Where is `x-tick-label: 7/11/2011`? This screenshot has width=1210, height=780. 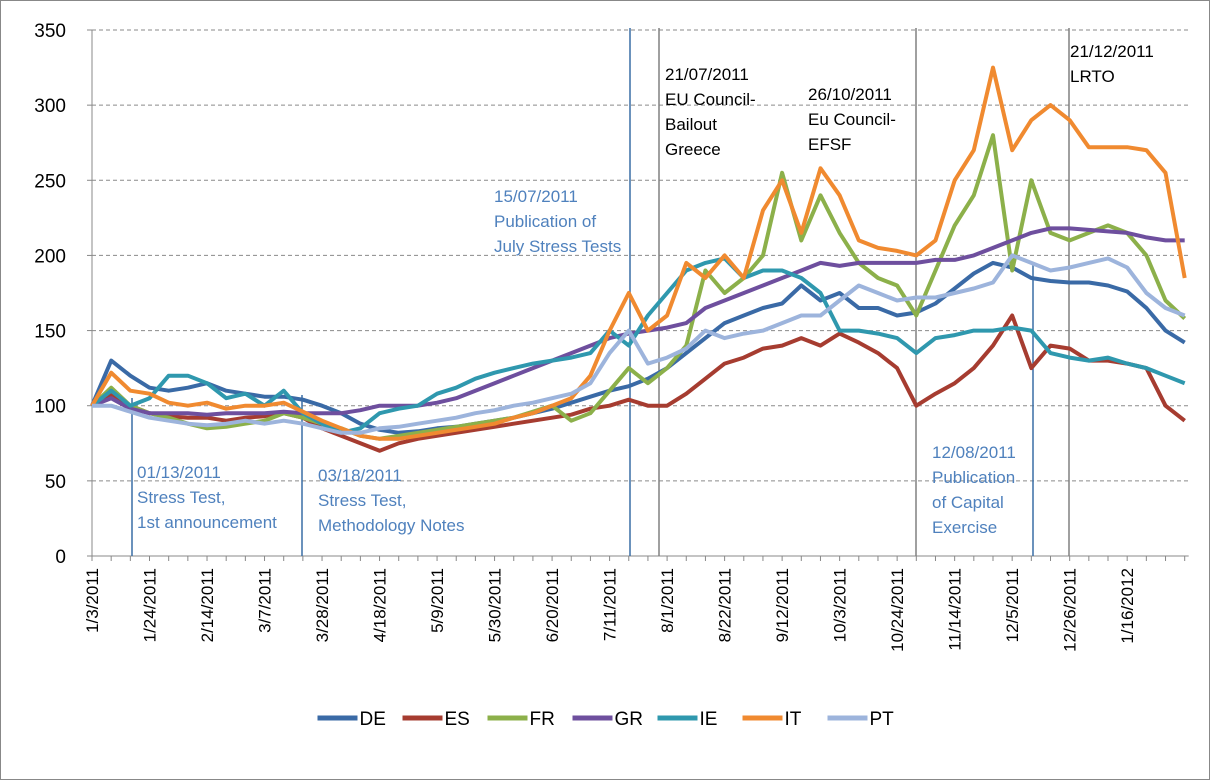 x-tick-label: 7/11/2011 is located at coordinates (610, 604).